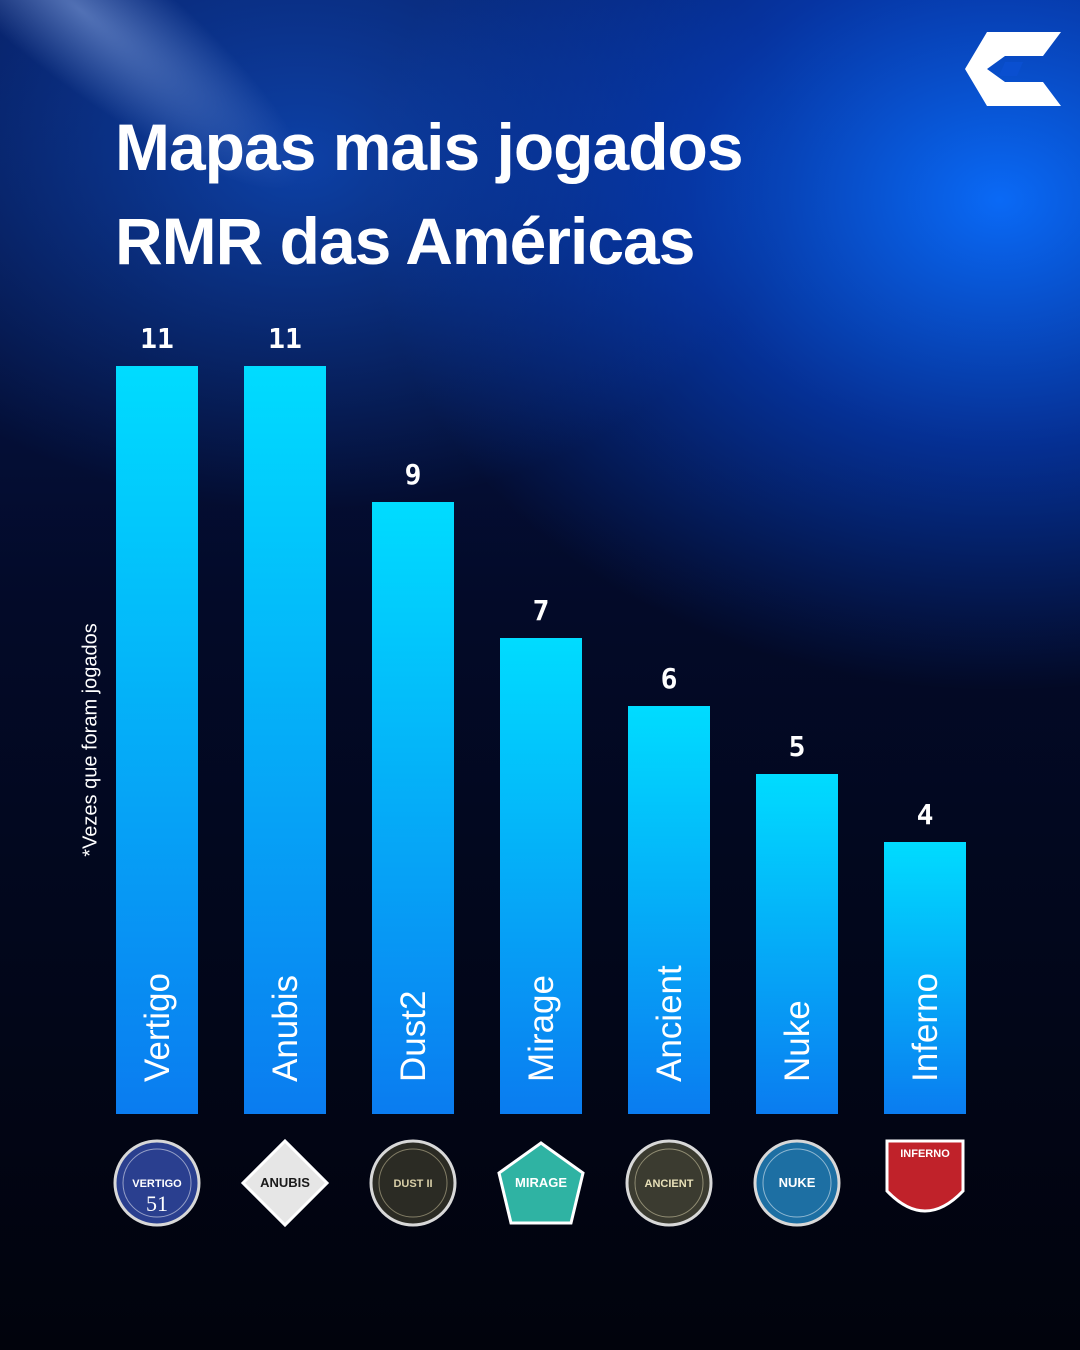  Describe the element at coordinates (669, 678) in the screenshot. I see `value-label: 6` at that location.